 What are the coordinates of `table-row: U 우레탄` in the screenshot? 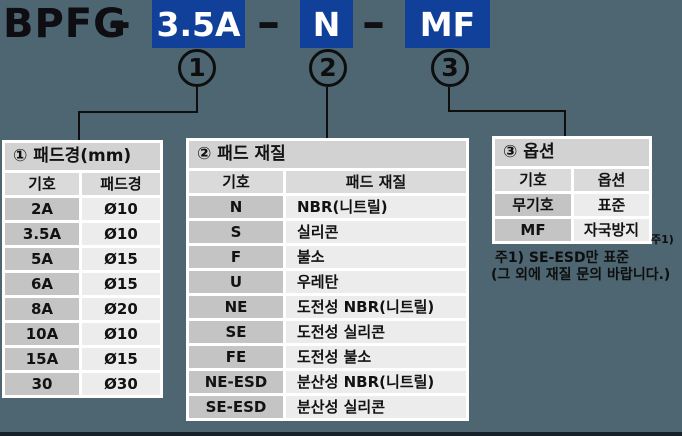 It's located at (327, 282).